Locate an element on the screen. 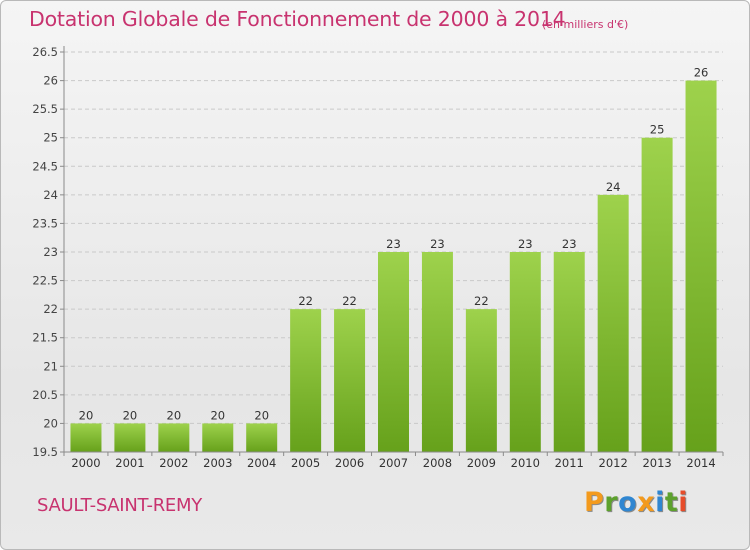 Image resolution: width=750 pixels, height=550 pixels. data-label: 25 is located at coordinates (657, 130).